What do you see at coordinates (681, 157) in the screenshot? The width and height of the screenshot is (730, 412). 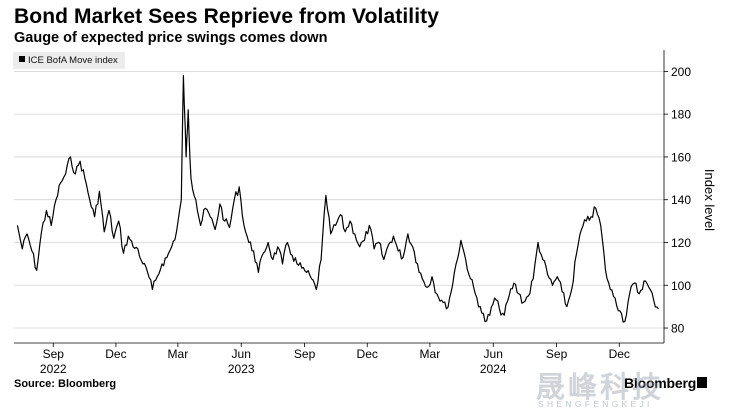 I see `y-tick-label: 160` at bounding box center [681, 157].